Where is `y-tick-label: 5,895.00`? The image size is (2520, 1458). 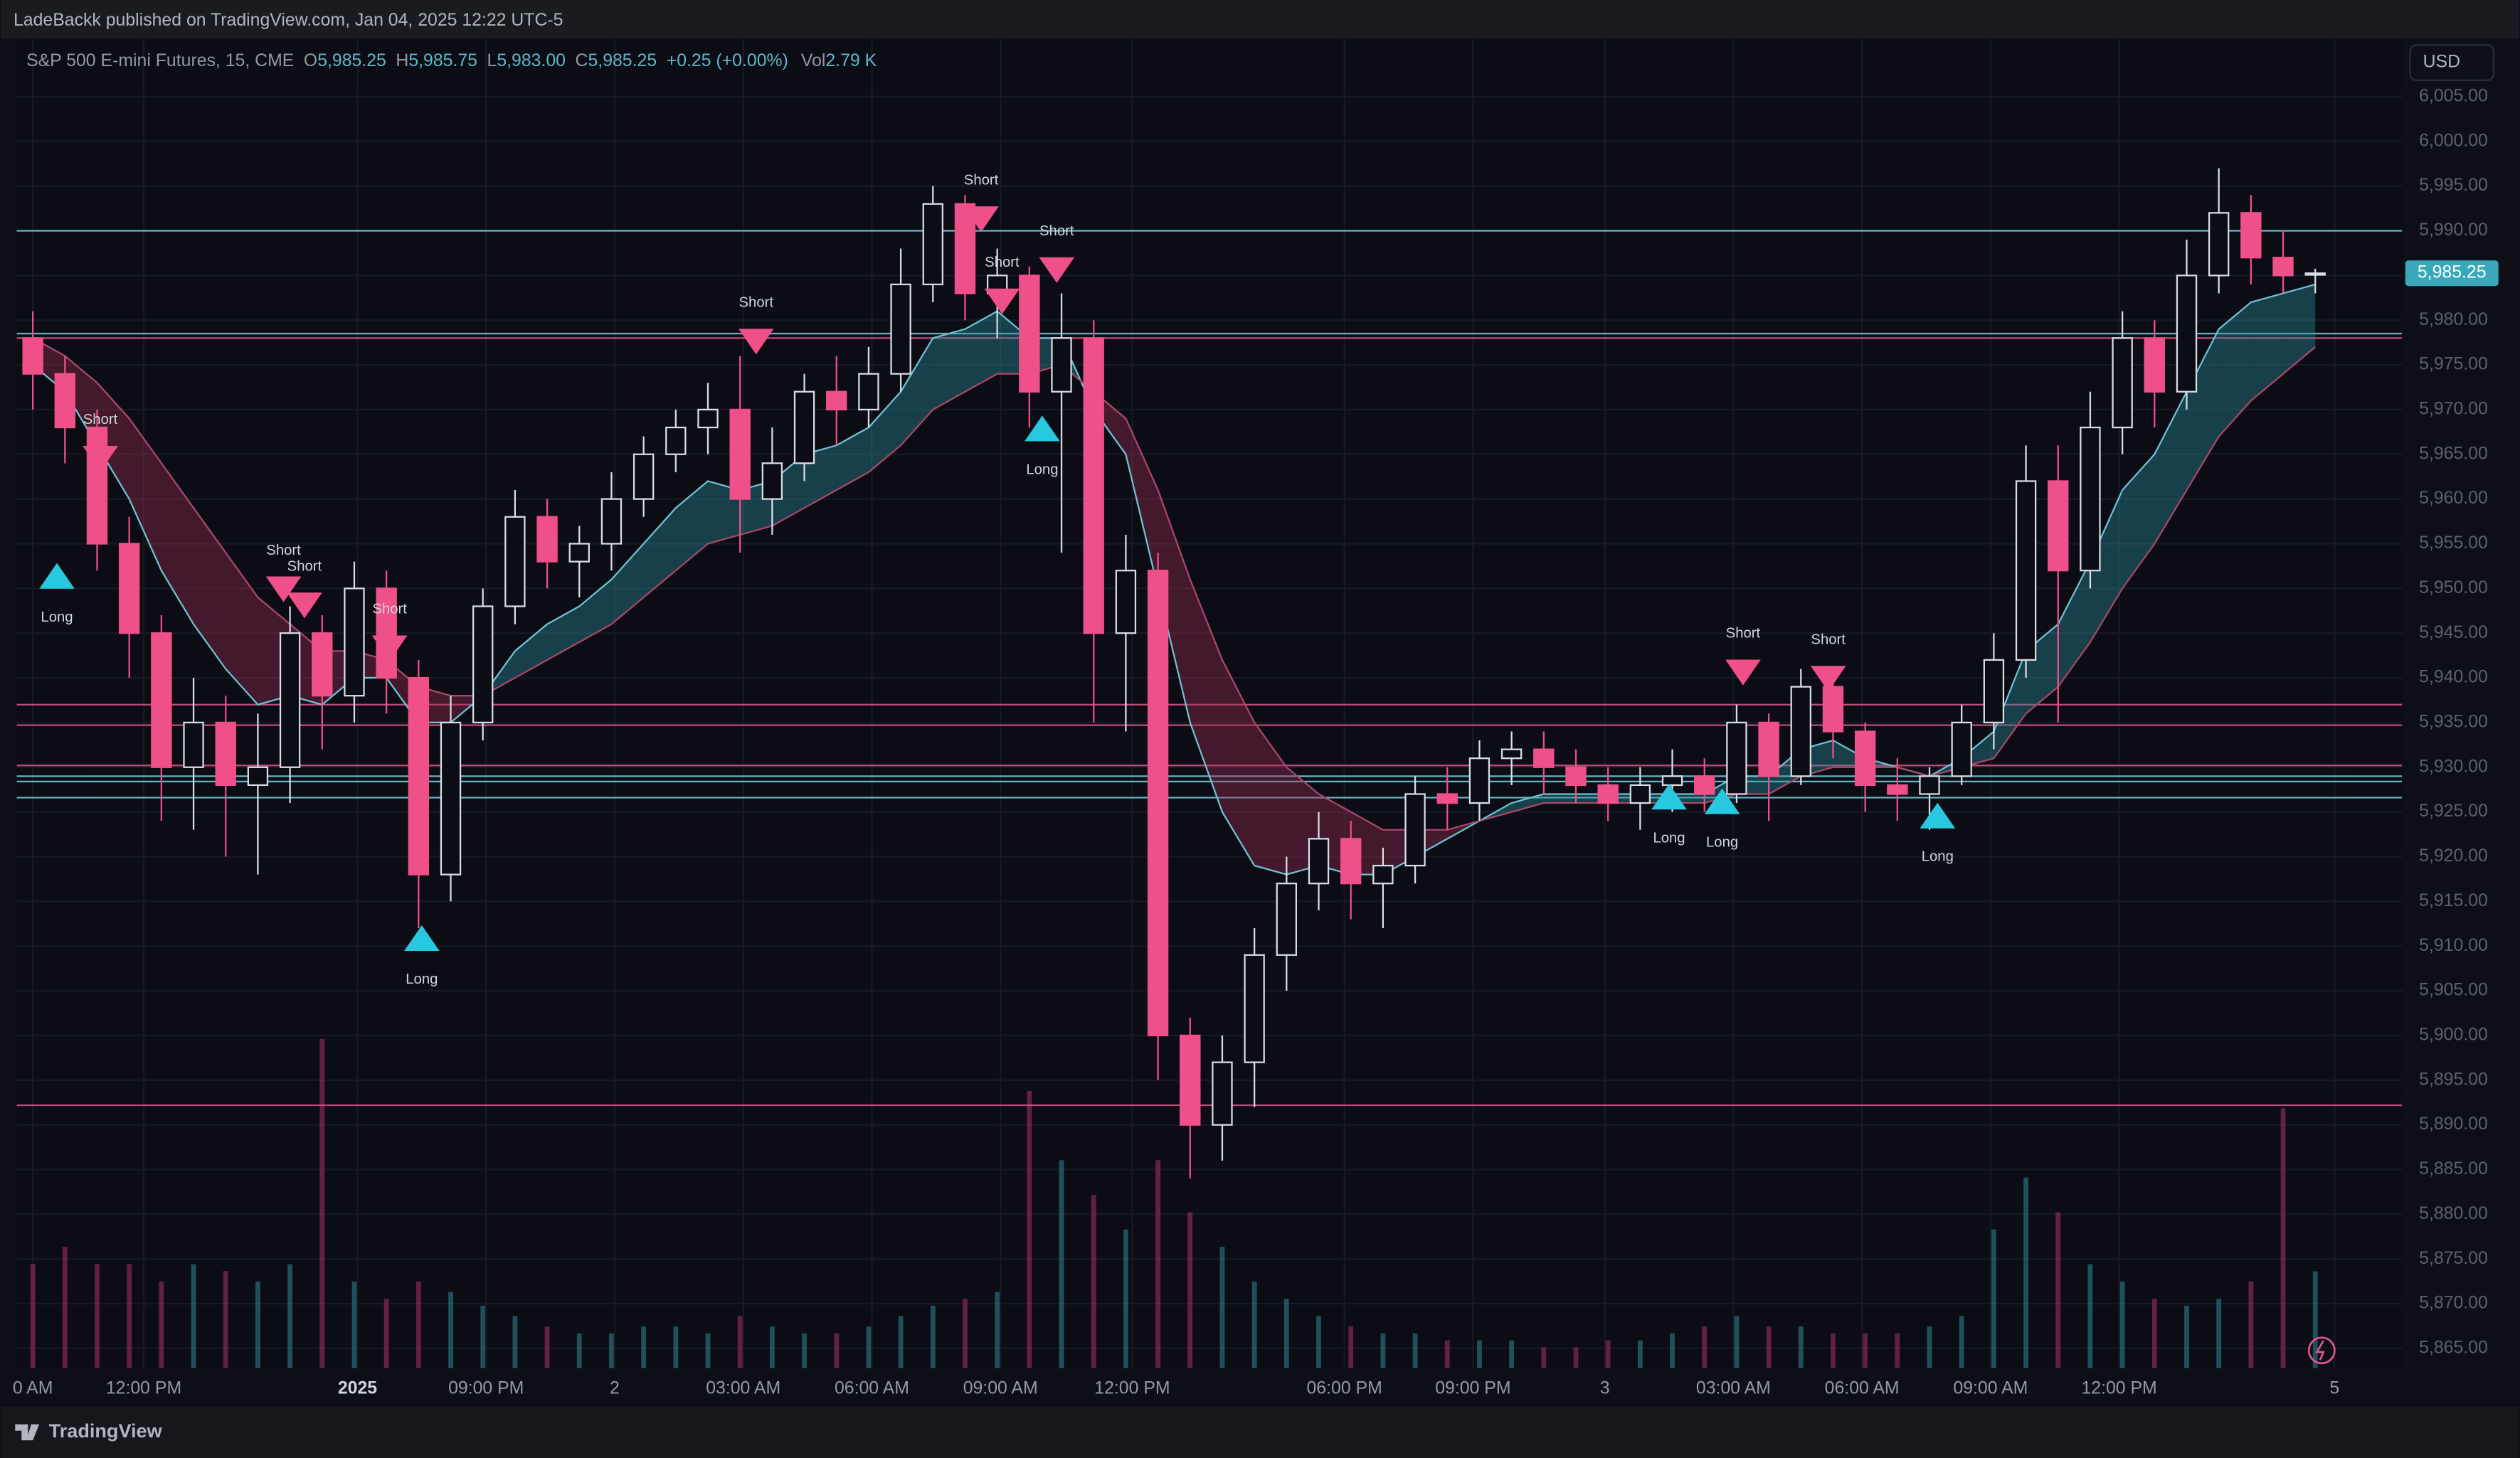 y-tick-label: 5,895.00 is located at coordinates (2453, 1079).